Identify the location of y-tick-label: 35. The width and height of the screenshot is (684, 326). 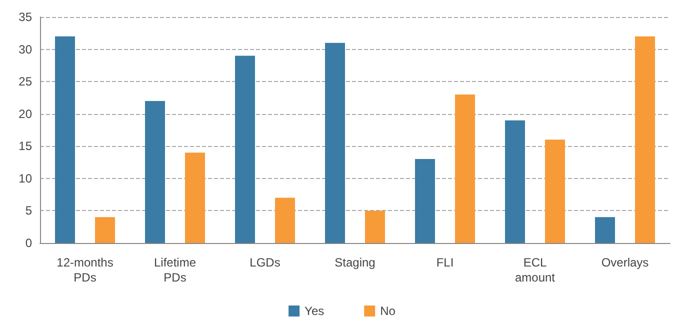
(25, 17).